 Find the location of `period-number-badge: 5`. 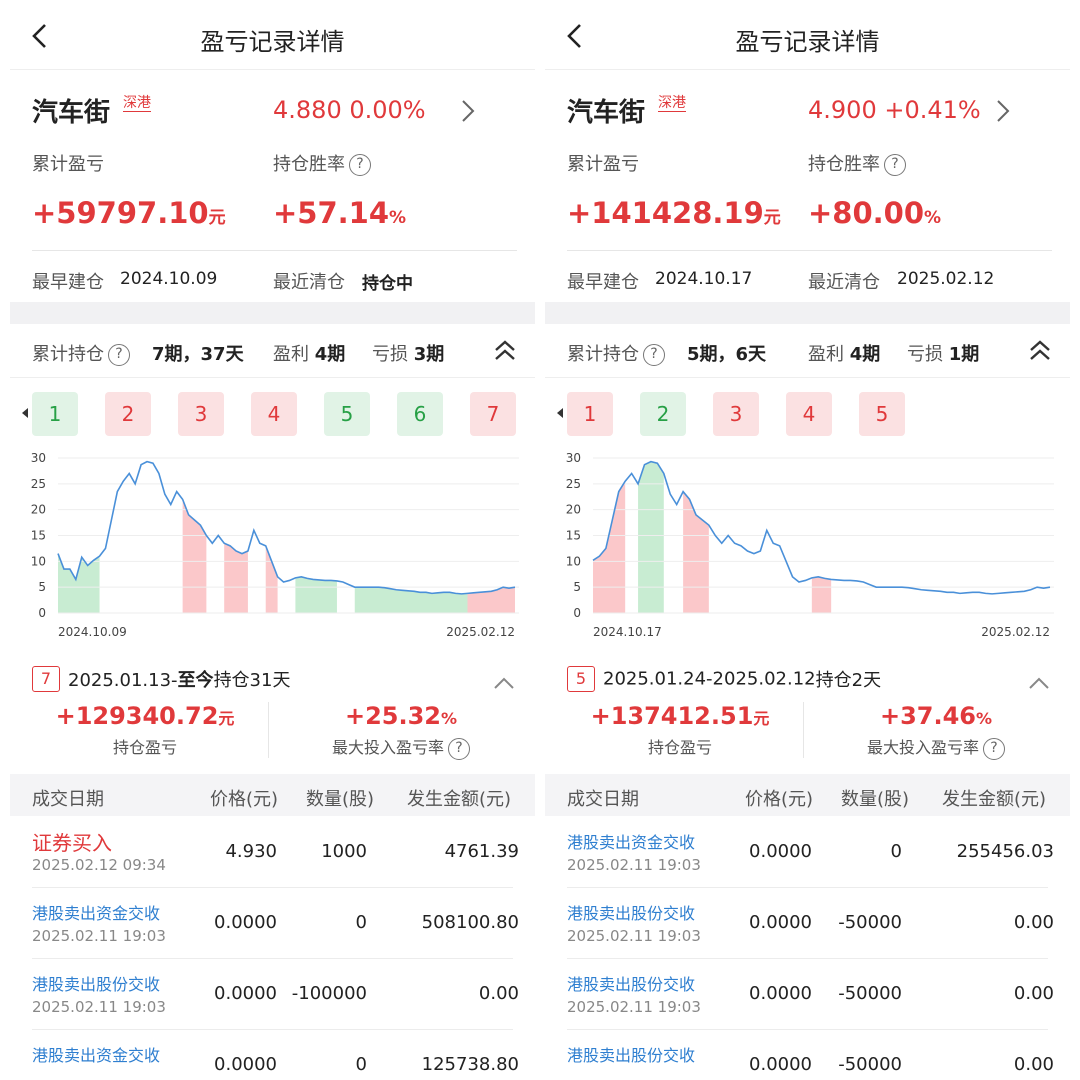

period-number-badge: 5 is located at coordinates (581, 679).